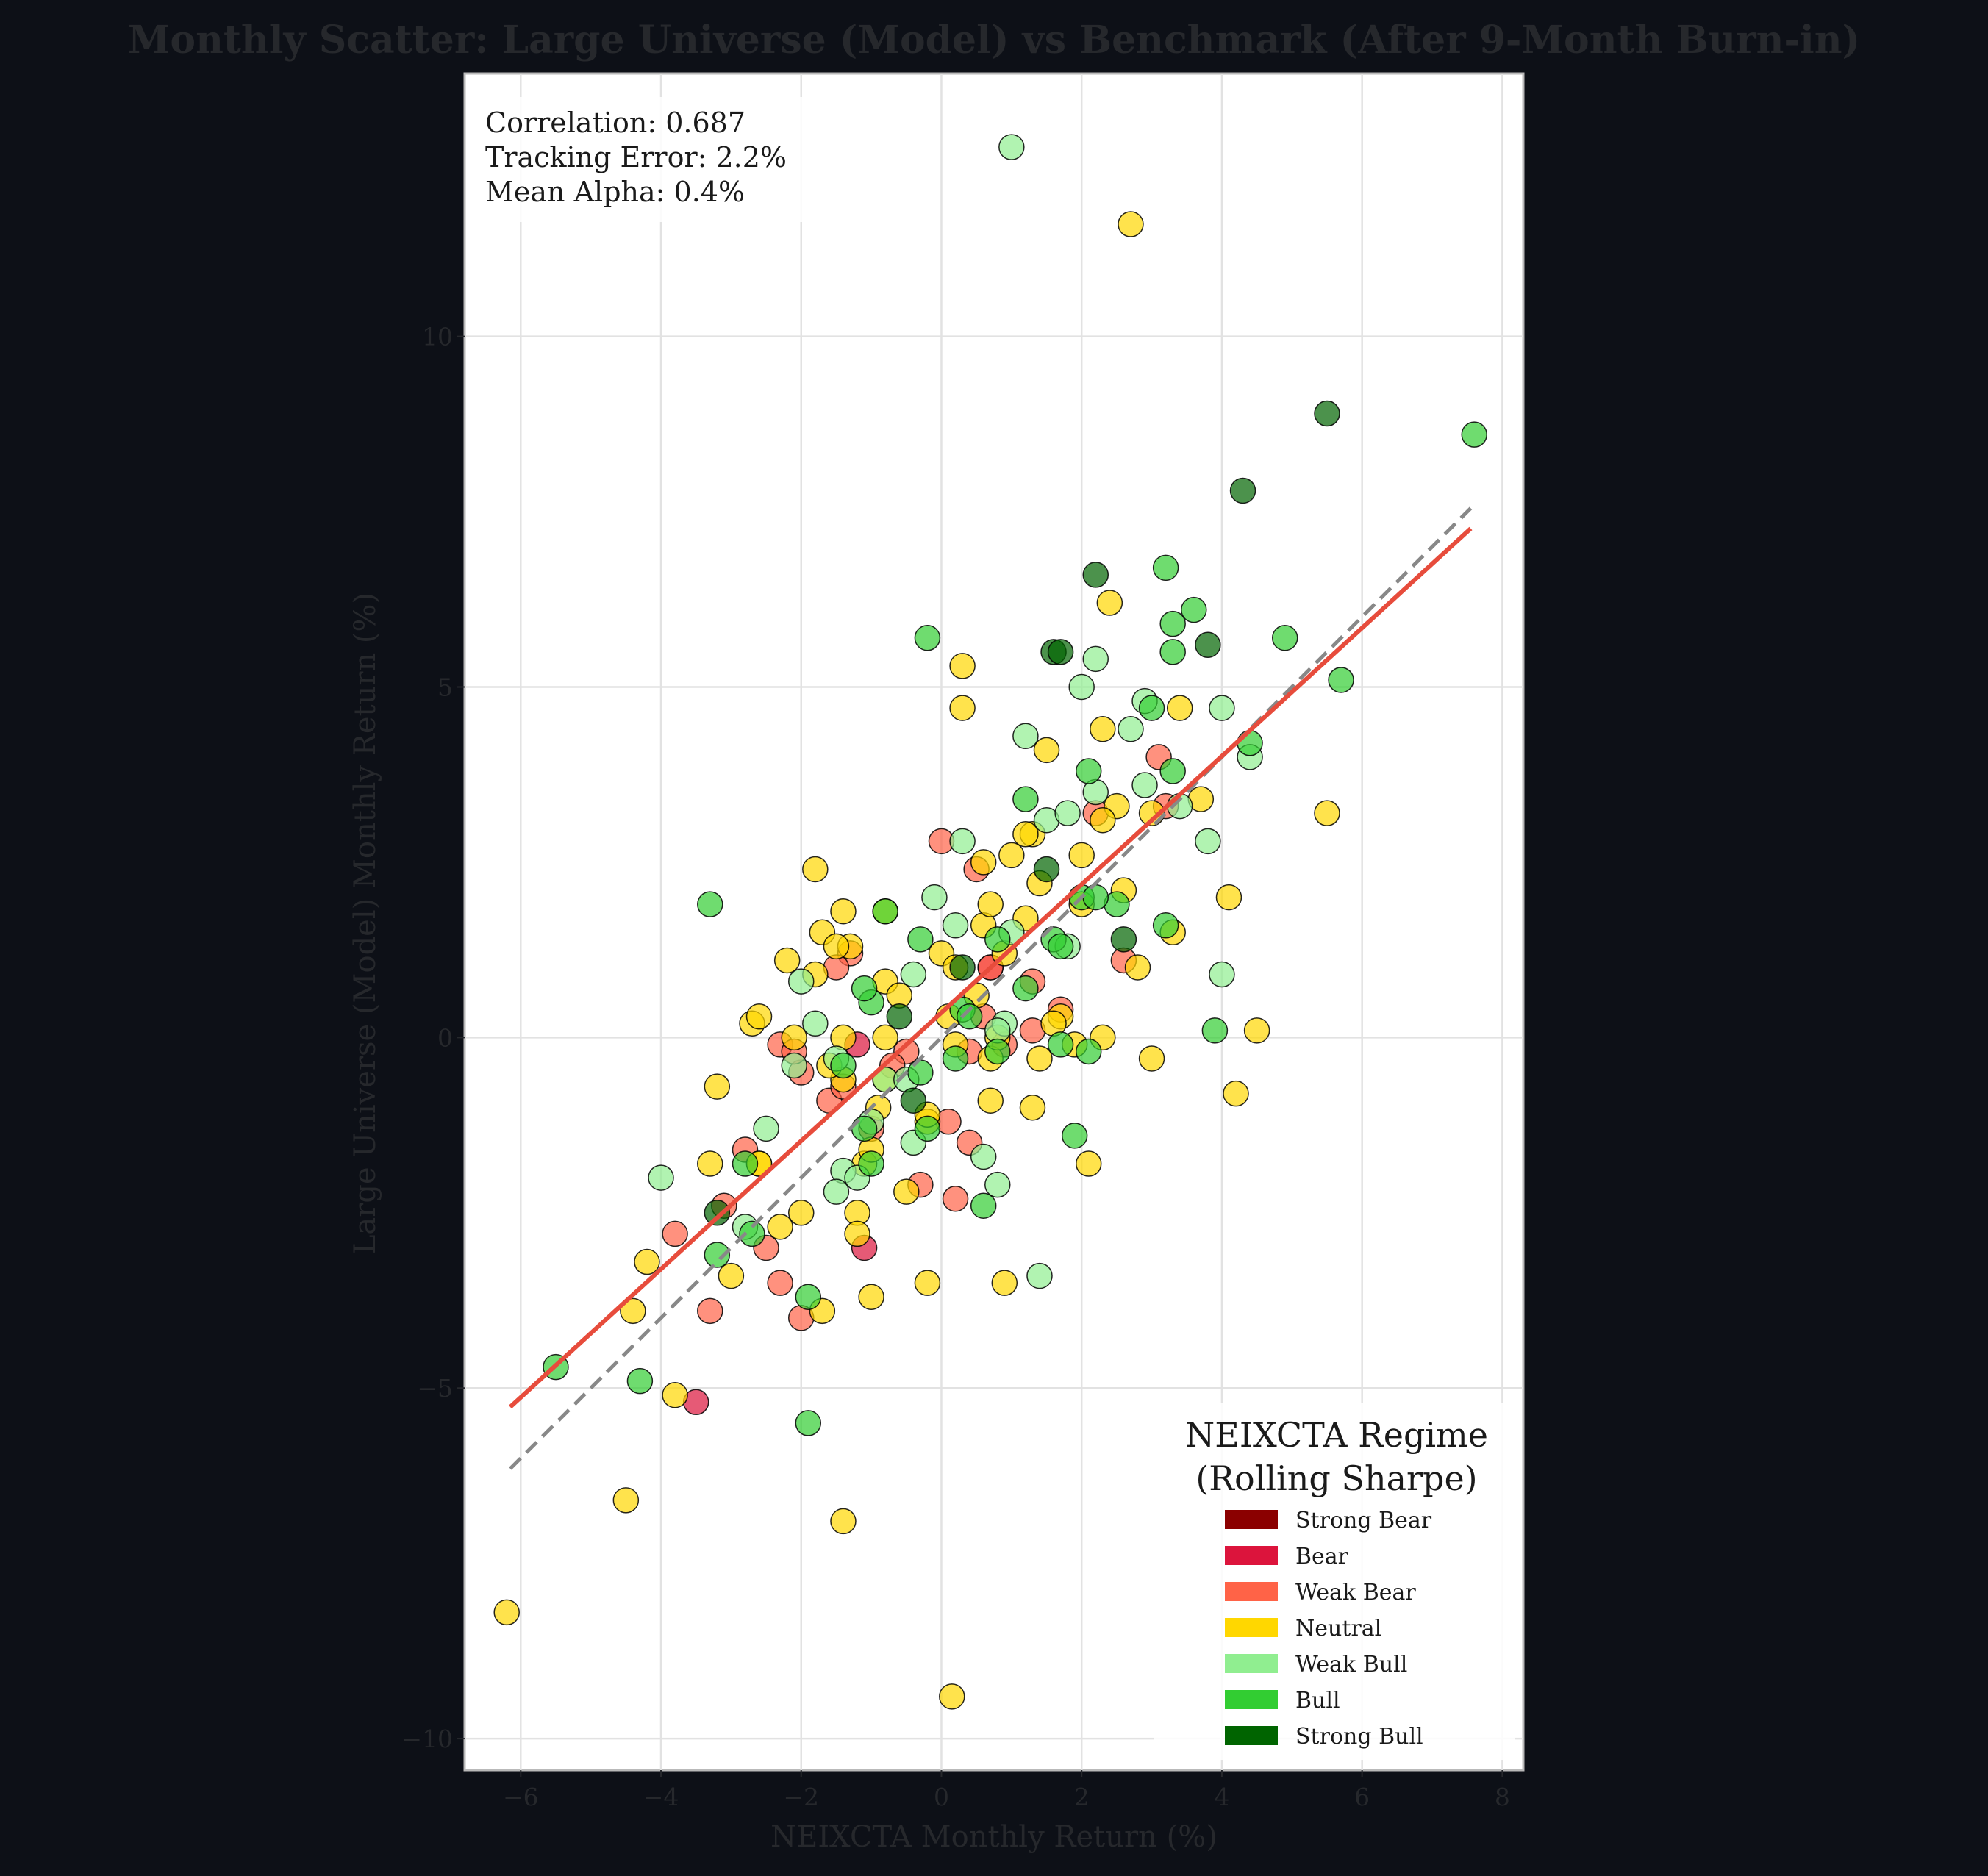  What do you see at coordinates (1363, 1521) in the screenshot?
I see `legend-label-strong-bear: Strong Bear` at bounding box center [1363, 1521].